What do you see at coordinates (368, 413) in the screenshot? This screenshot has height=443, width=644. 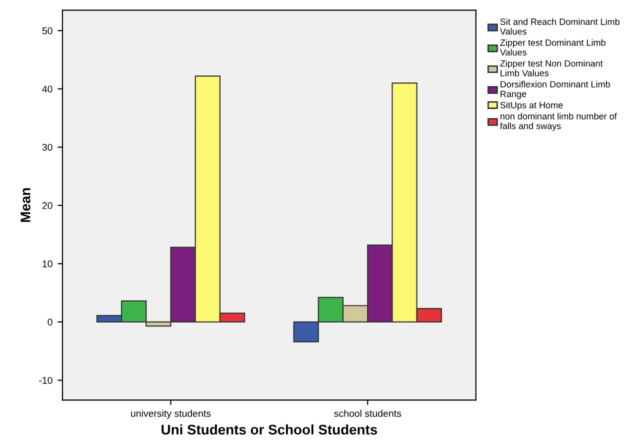 I see `x-tick-label: school students` at bounding box center [368, 413].